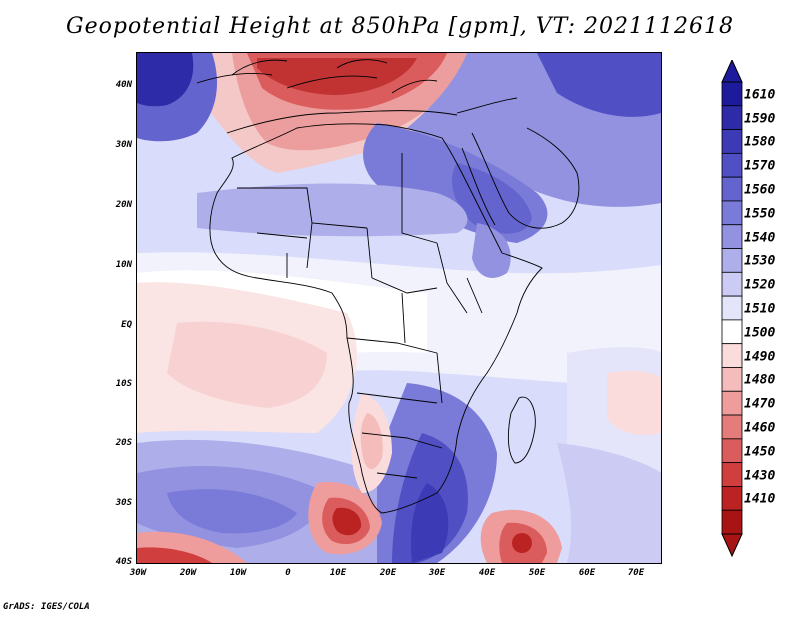  Describe the element at coordinates (760, 238) in the screenshot. I see `colorbar-label: 1540` at that location.